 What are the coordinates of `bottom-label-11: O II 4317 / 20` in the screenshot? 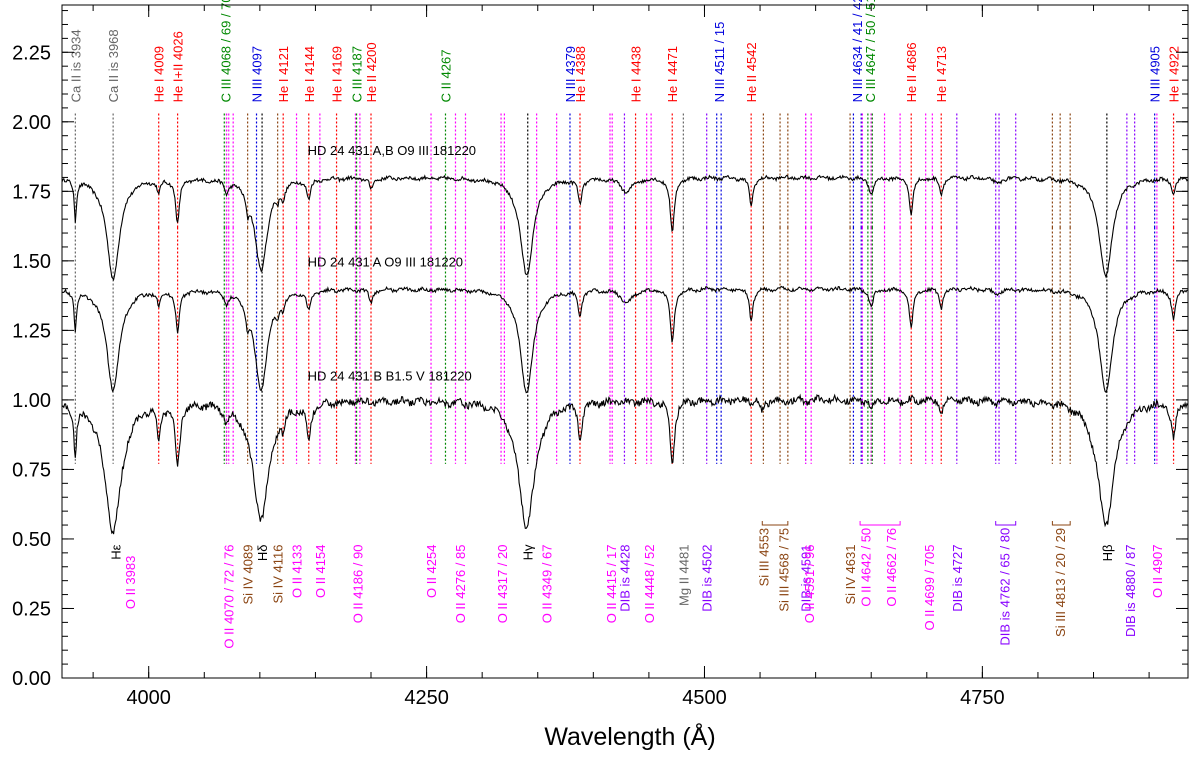 It's located at (502, 584).